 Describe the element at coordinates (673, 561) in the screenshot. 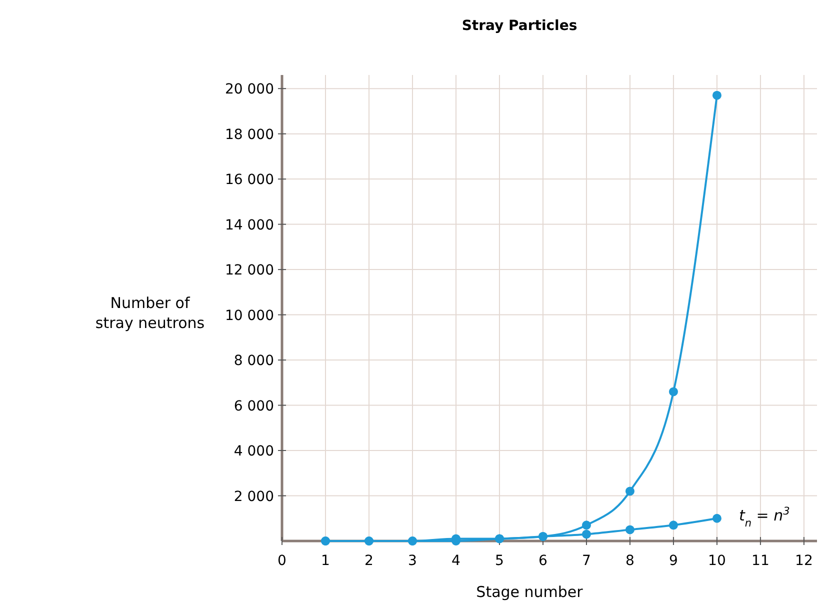

I see `x-tick-label: 9` at that location.